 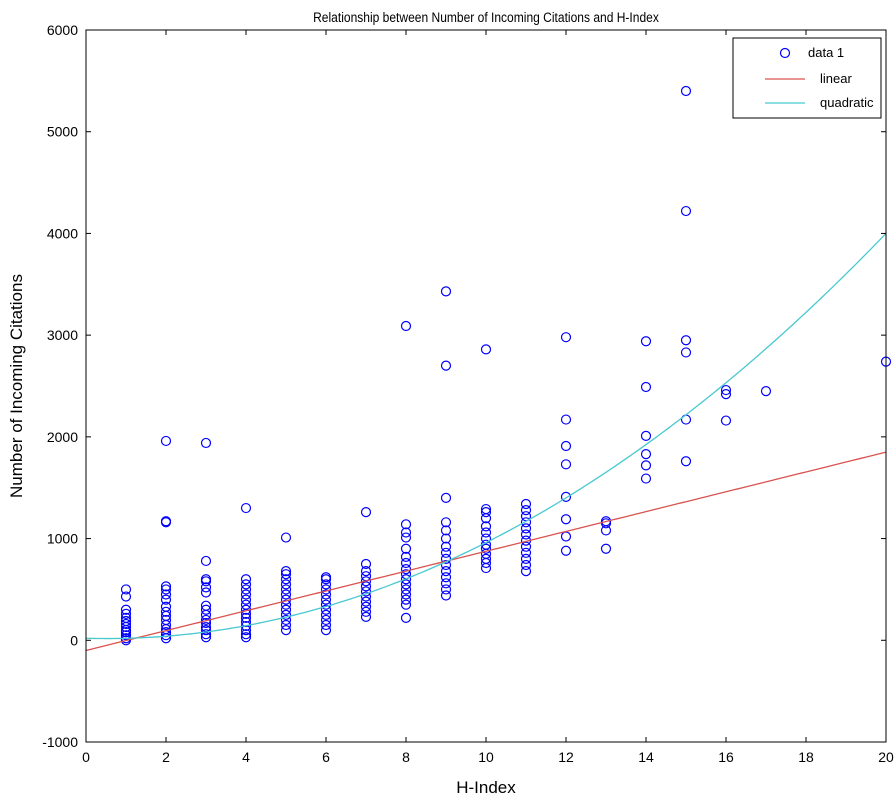 What do you see at coordinates (166, 757) in the screenshot?
I see `x-tick-label: 2` at bounding box center [166, 757].